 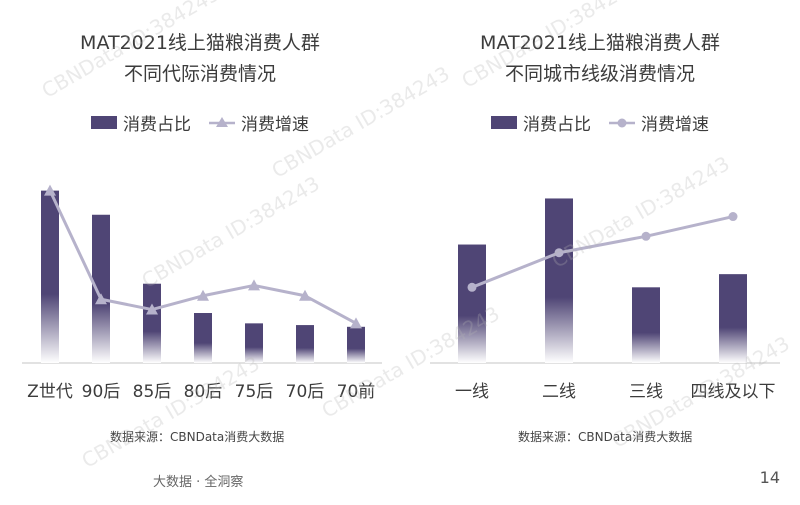 What do you see at coordinates (356, 392) in the screenshot?
I see `x-tick-label: 70前` at bounding box center [356, 392].